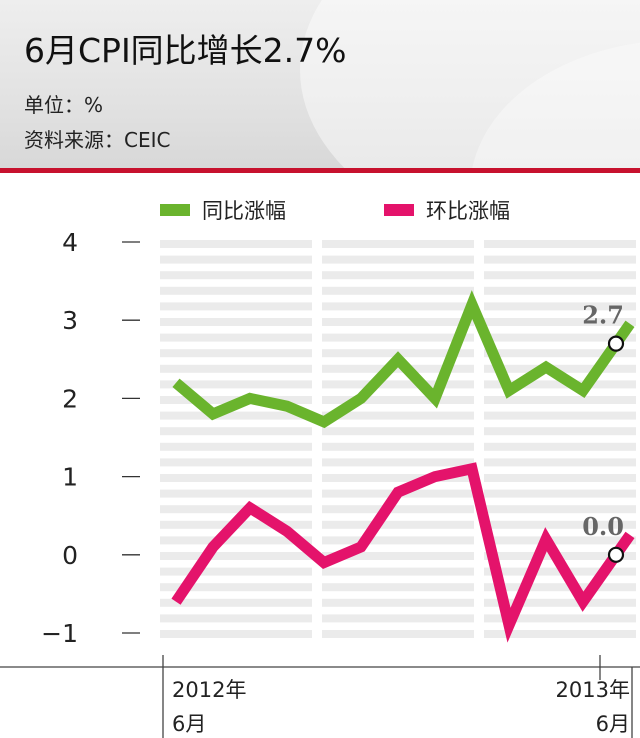 The height and width of the screenshot is (738, 640). What do you see at coordinates (335, 211) in the screenshot?
I see `legend: 同比涨幅 环比涨幅` at bounding box center [335, 211].